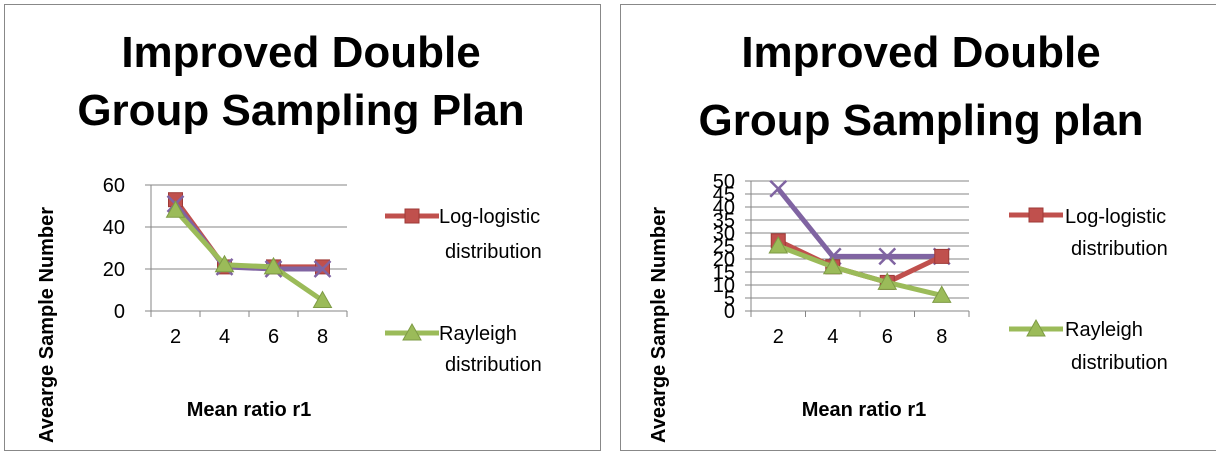 The width and height of the screenshot is (1216, 451). Describe the element at coordinates (724, 273) in the screenshot. I see `y-tick-label: 15` at that location.